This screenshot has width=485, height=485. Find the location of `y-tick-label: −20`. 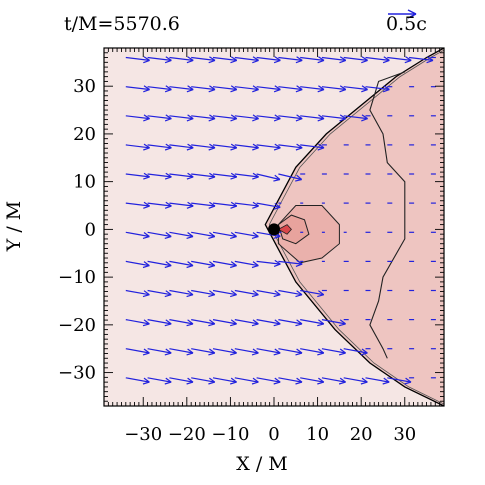

y-tick-label: −20 is located at coordinates (77, 325).